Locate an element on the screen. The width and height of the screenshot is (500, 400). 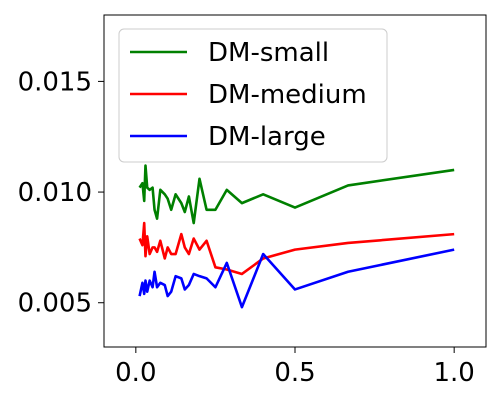
legend-label-dm-large: DM-large is located at coordinates (267, 137).